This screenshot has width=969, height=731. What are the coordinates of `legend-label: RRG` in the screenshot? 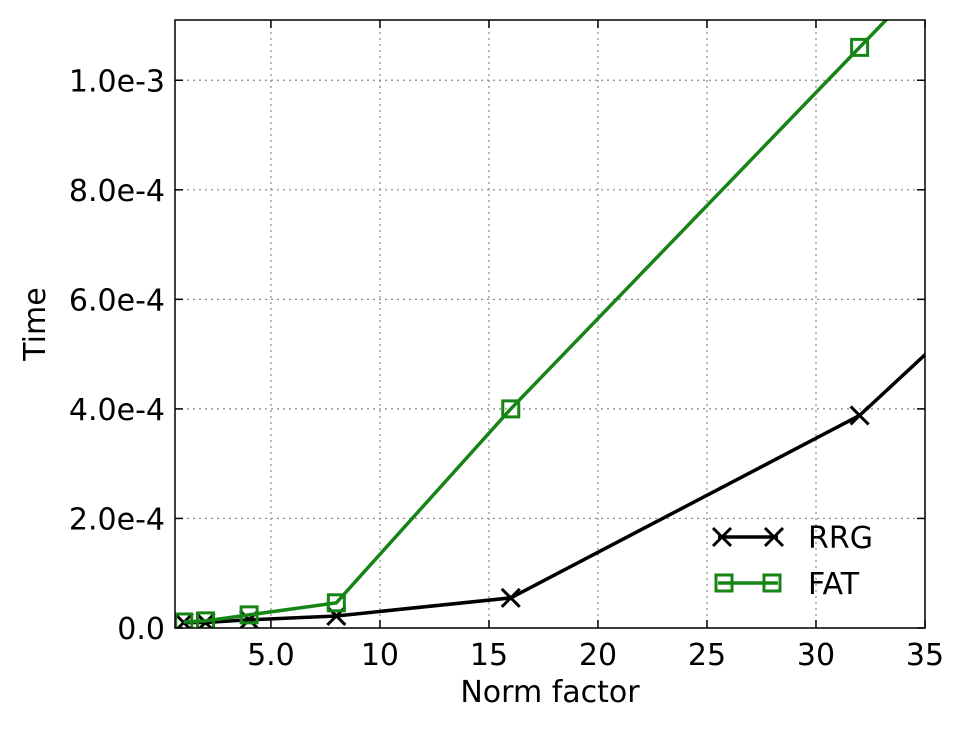 It's located at (840, 538).